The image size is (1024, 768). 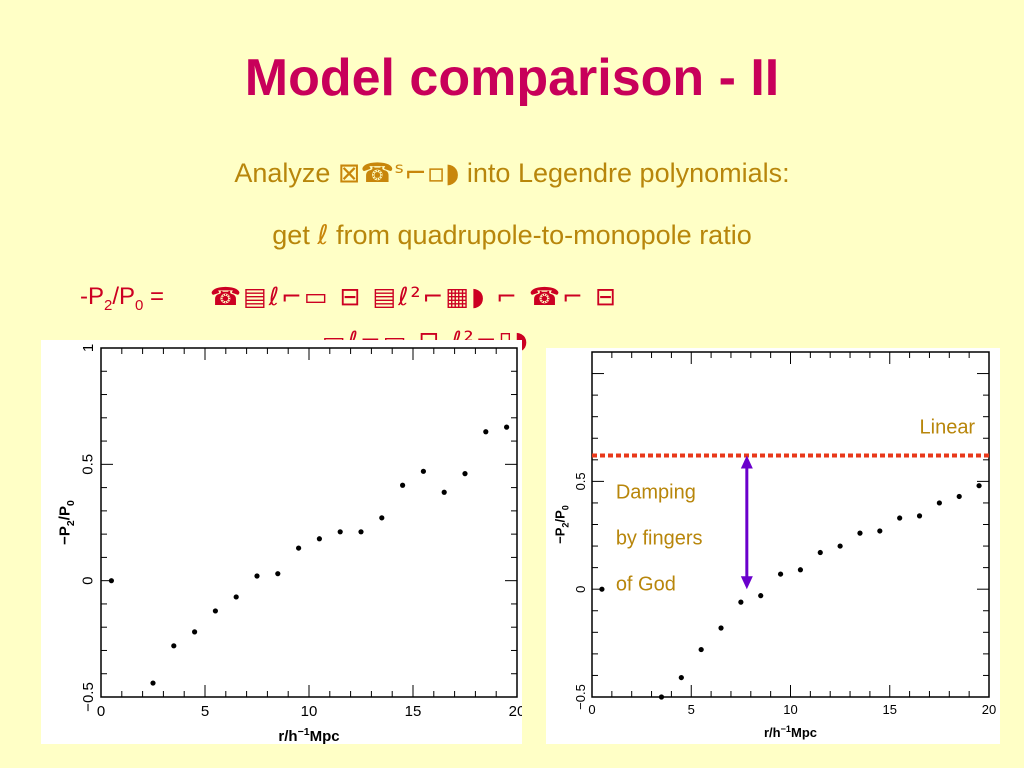 What do you see at coordinates (154, 296) in the screenshot?
I see `formula-equals: =` at bounding box center [154, 296].